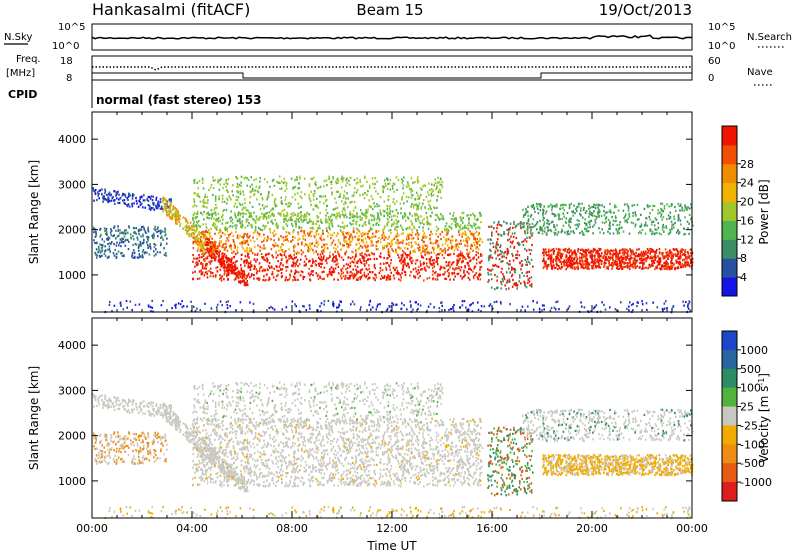  What do you see at coordinates (324, 248) in the screenshot?
I see `power-pixel-2002` at bounding box center [324, 248].